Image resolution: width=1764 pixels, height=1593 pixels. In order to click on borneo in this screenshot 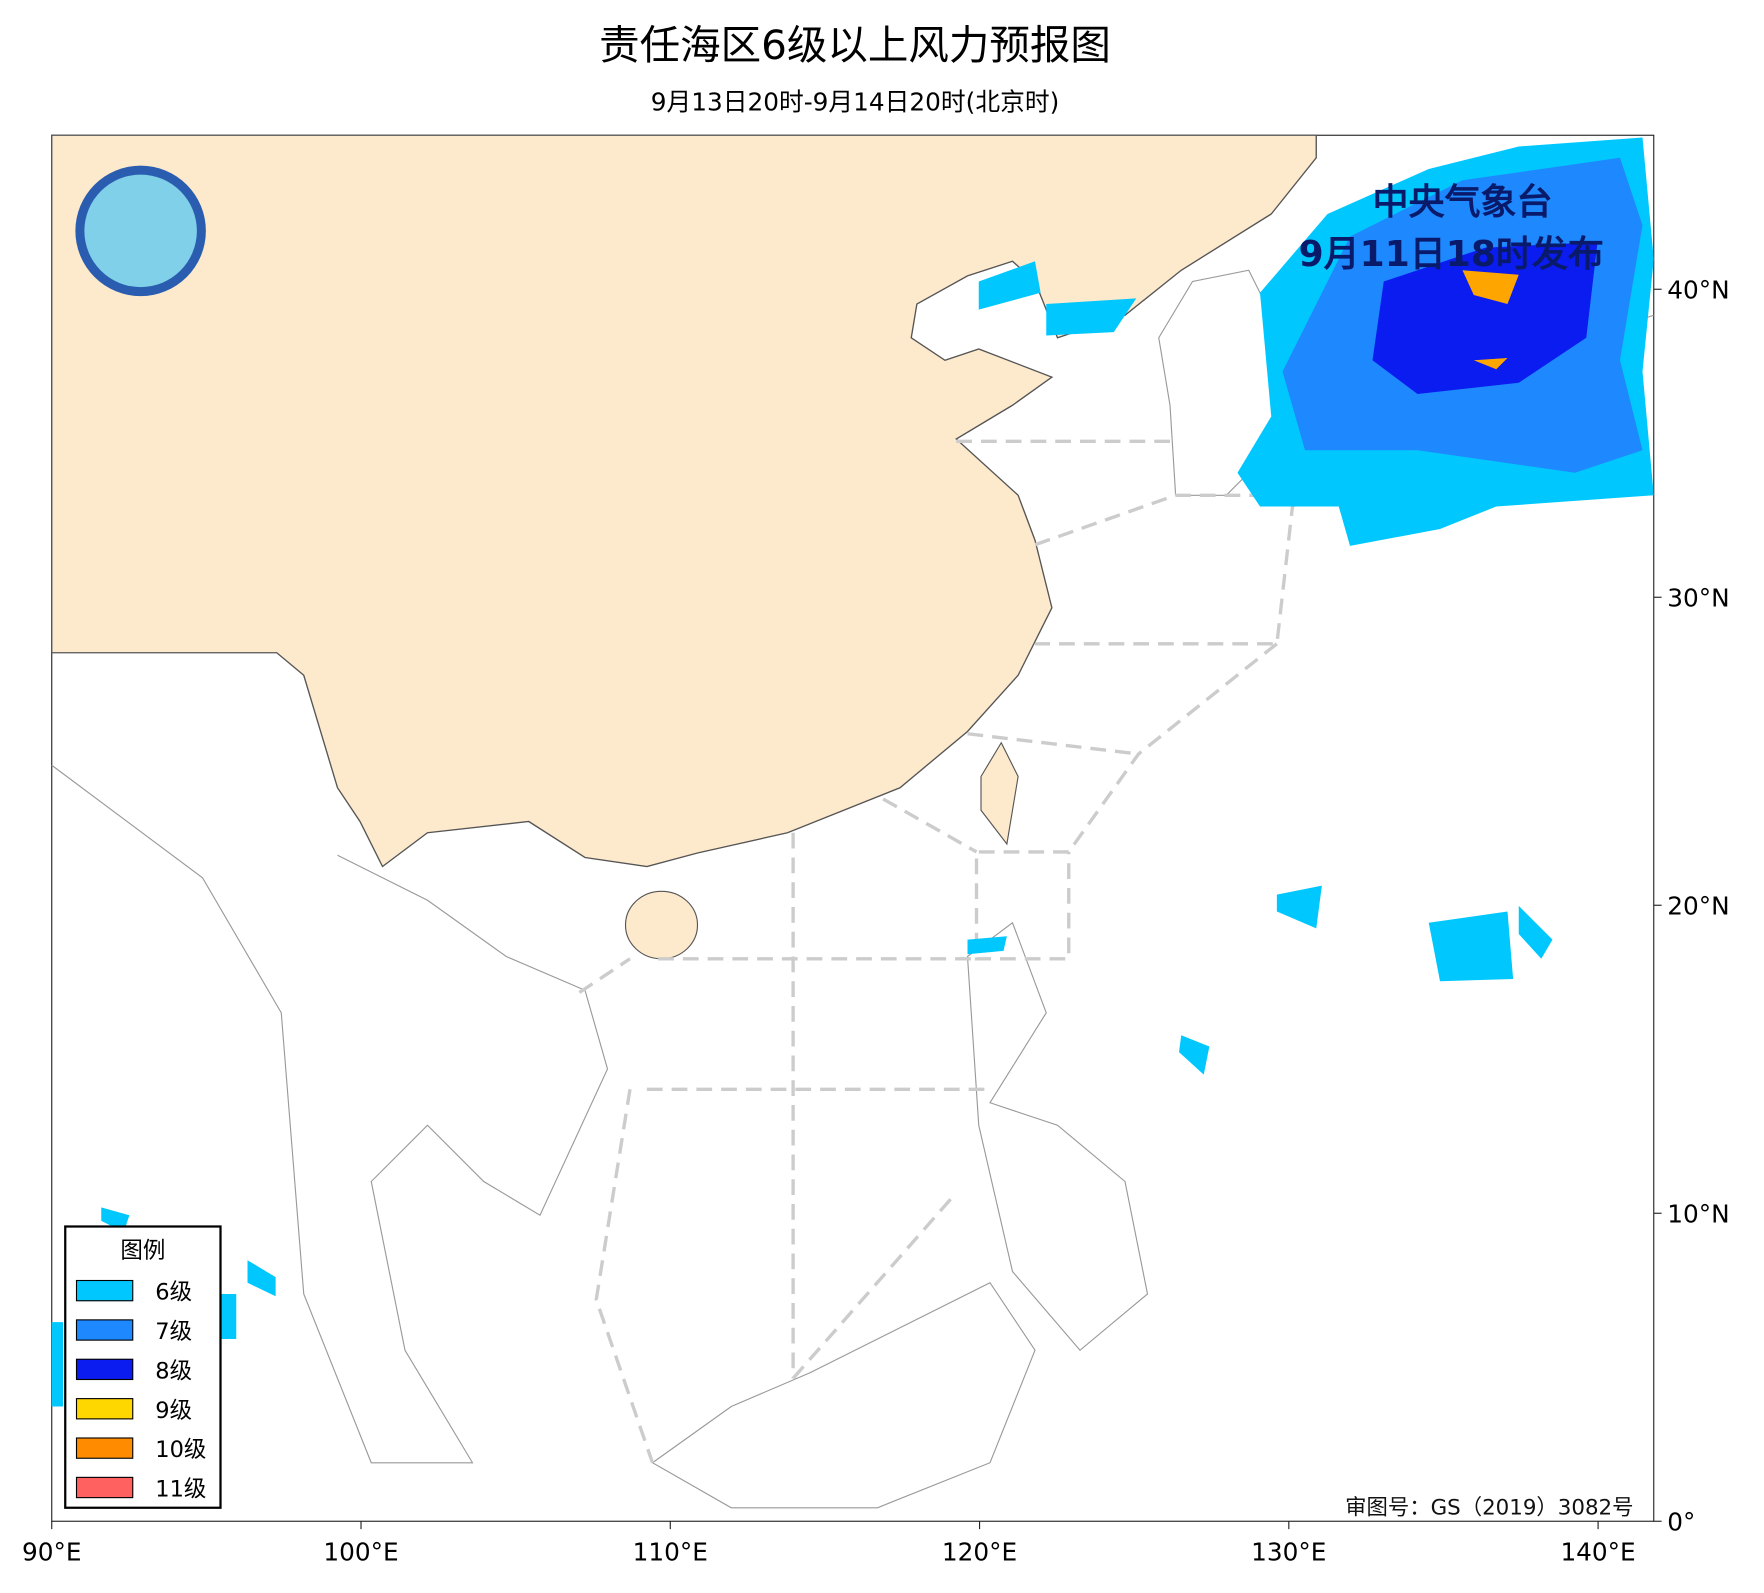, I will do `click(843, 1395)`.